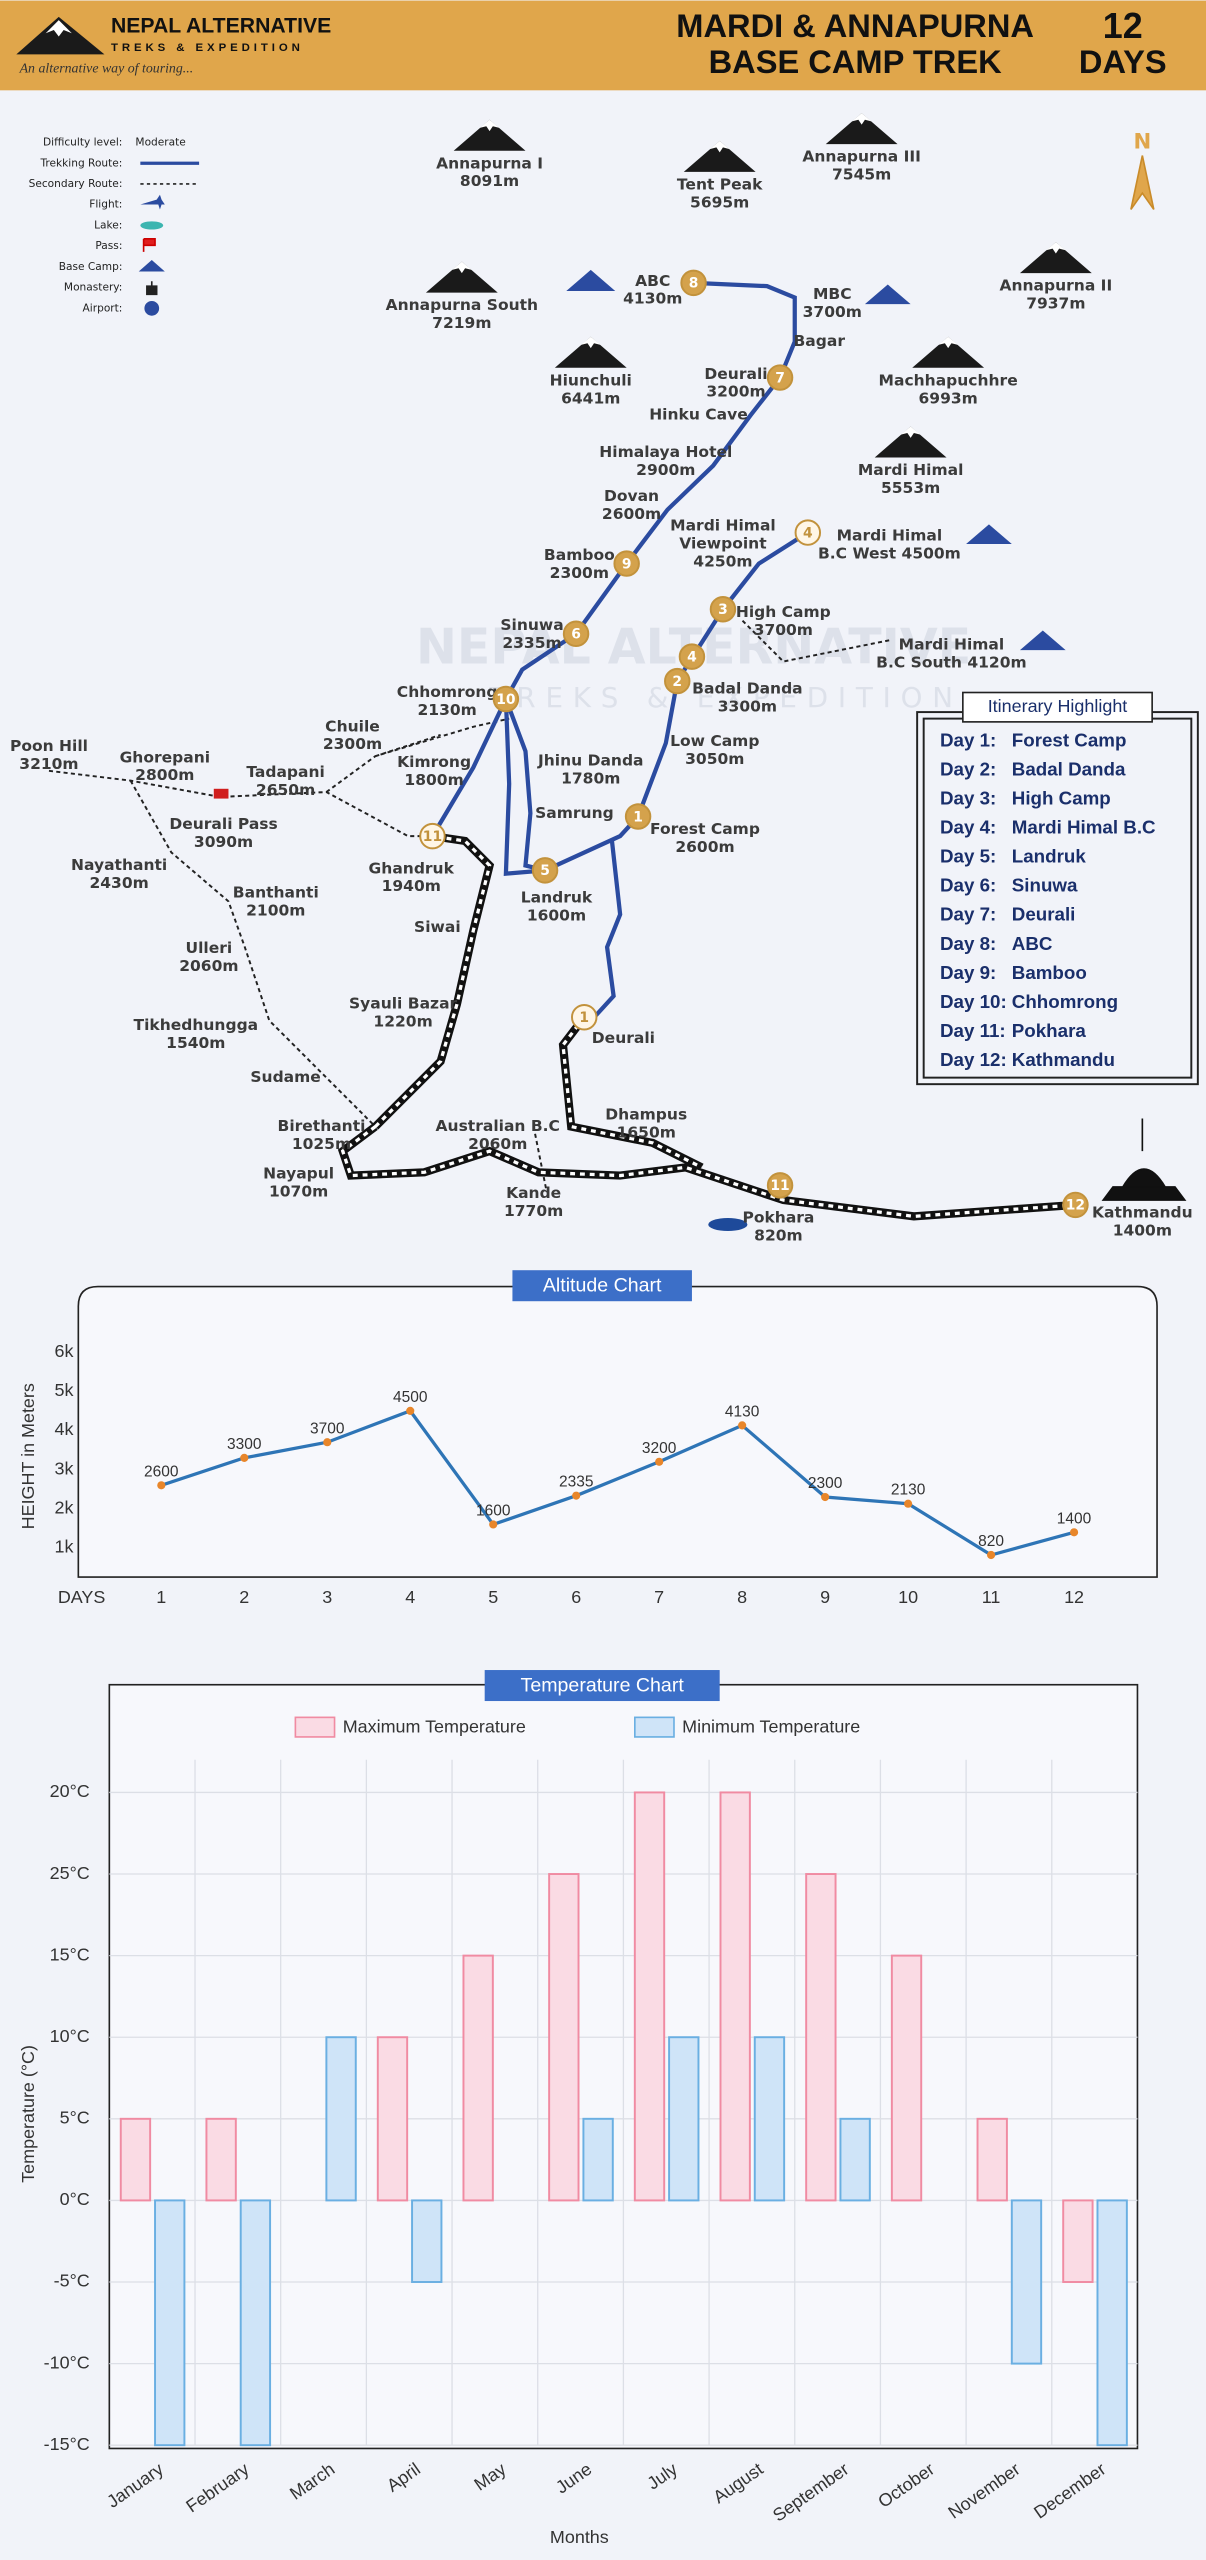 The height and width of the screenshot is (2560, 1206). Describe the element at coordinates (221, 25) in the screenshot. I see `brand: NEPAL ALTERNATIVE` at that location.